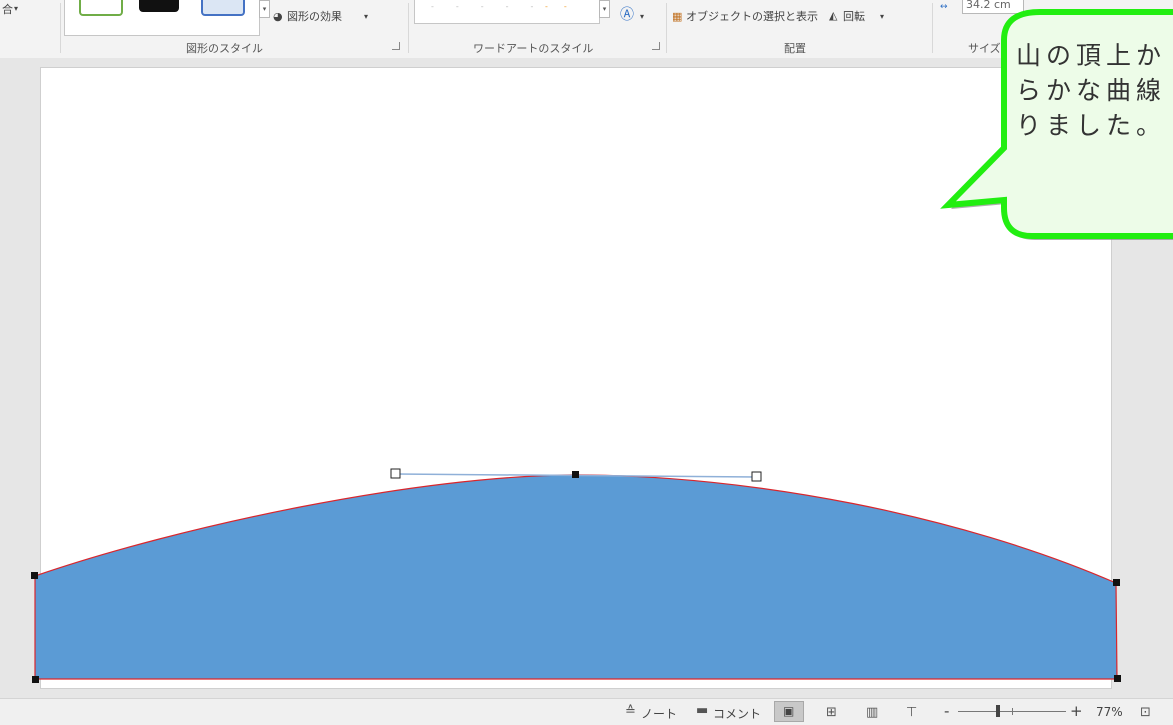 This screenshot has height=725, width=1173. What do you see at coordinates (1076, 711) in the screenshot?
I see `zoom-in-button: +` at bounding box center [1076, 711].